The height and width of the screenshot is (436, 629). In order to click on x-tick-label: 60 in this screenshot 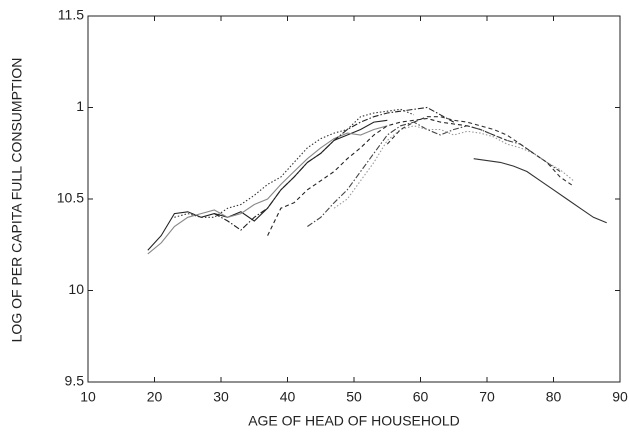, I will do `click(421, 397)`.